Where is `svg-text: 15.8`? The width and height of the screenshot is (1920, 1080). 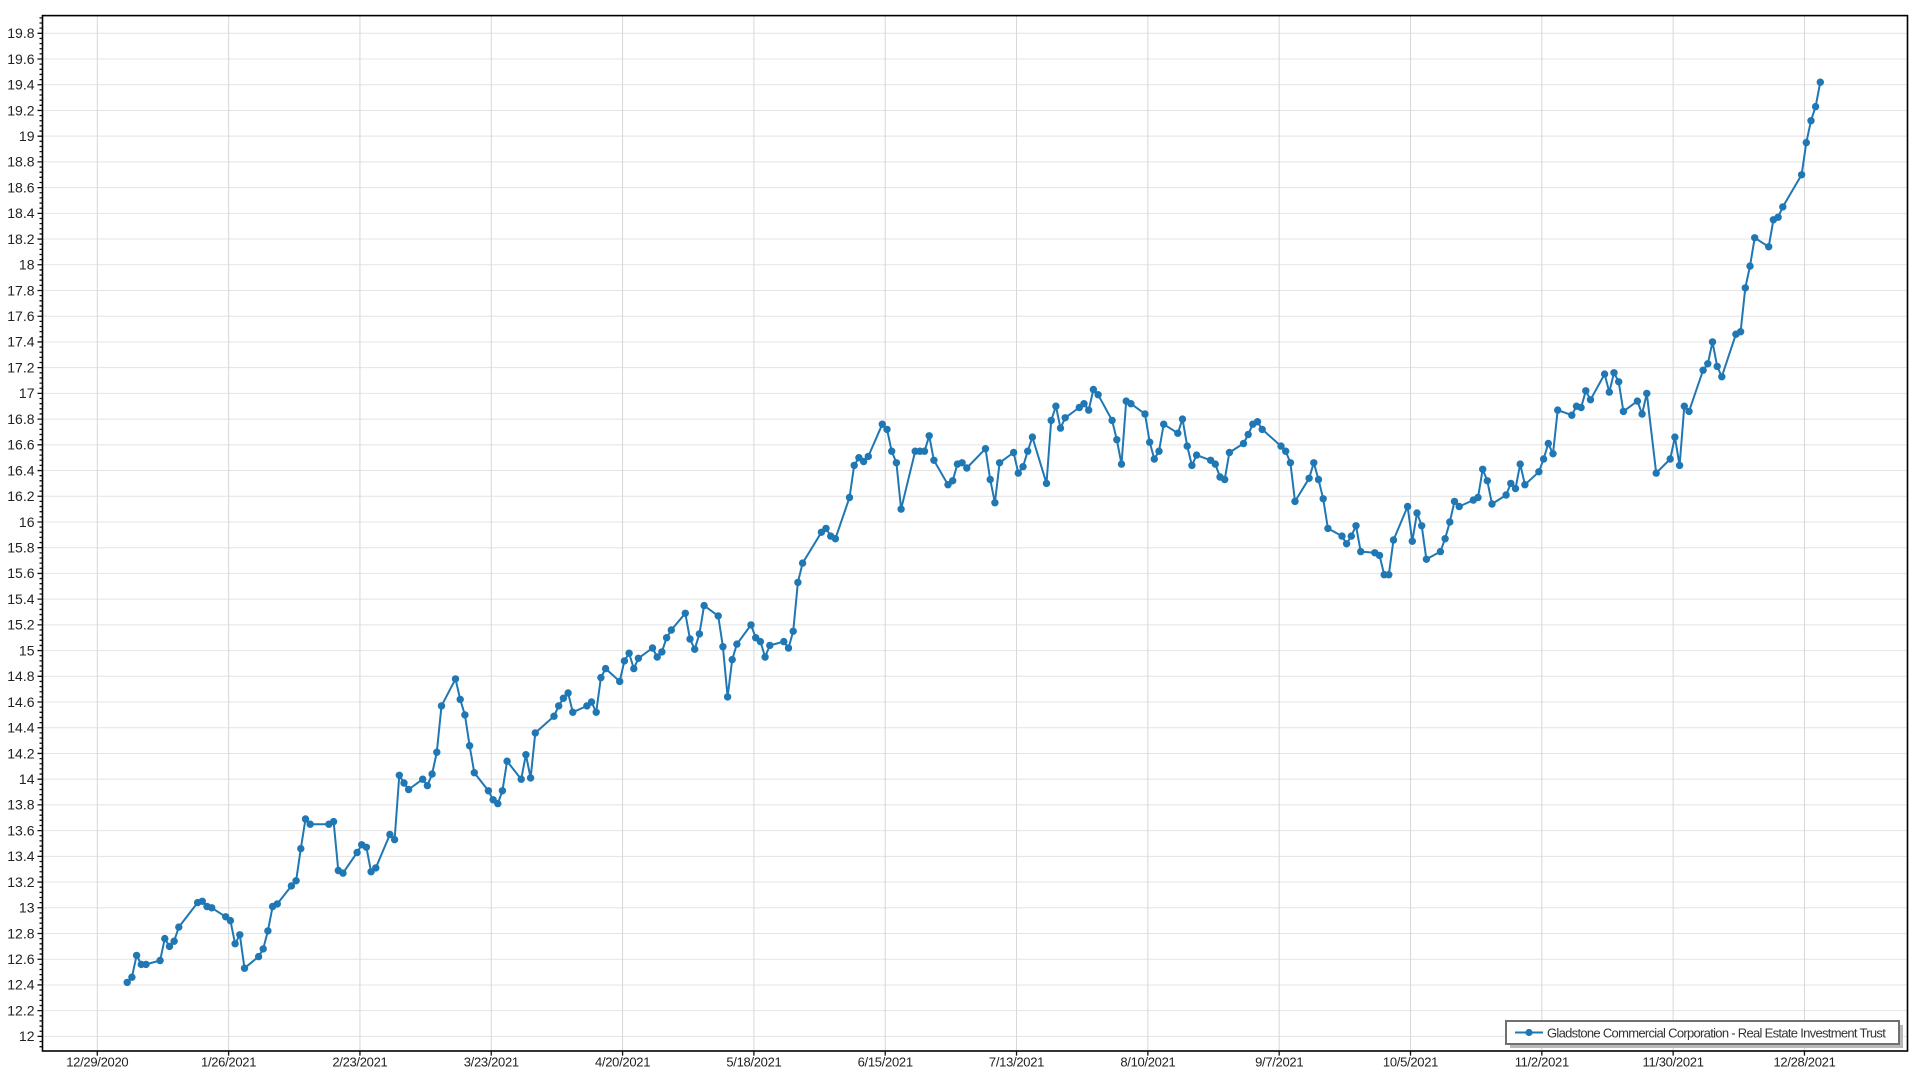
svg-text: 15.8 is located at coordinates (20, 548).